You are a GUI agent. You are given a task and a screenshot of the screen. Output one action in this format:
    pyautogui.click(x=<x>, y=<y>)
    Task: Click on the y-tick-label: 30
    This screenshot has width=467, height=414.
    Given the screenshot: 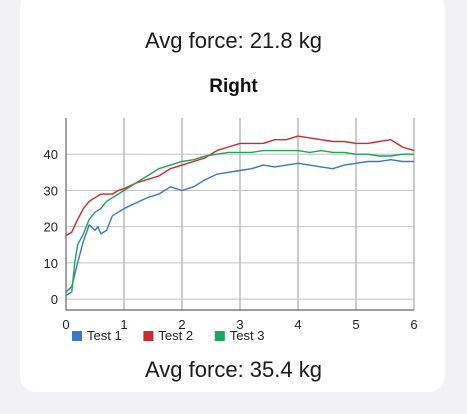 What is the action you would take?
    pyautogui.click(x=51, y=190)
    